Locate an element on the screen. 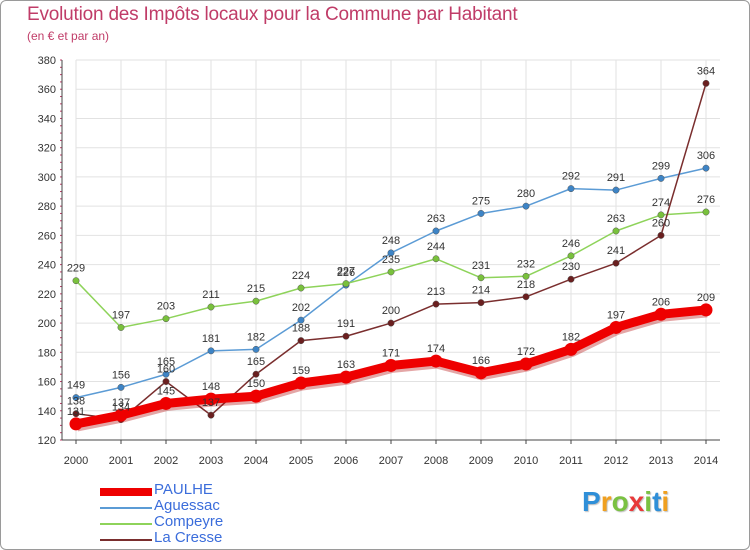 Image resolution: width=750 pixels, height=550 pixels. data-label: 172 is located at coordinates (526, 352).